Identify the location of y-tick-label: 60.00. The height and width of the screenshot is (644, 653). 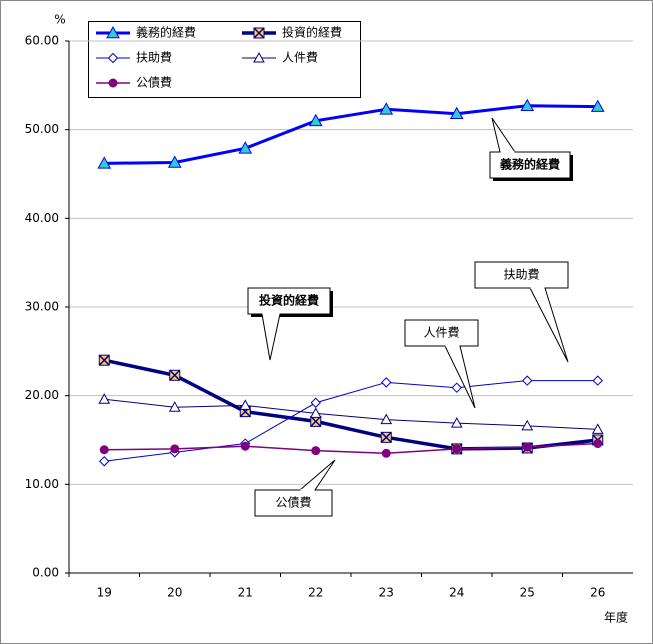
(42, 41).